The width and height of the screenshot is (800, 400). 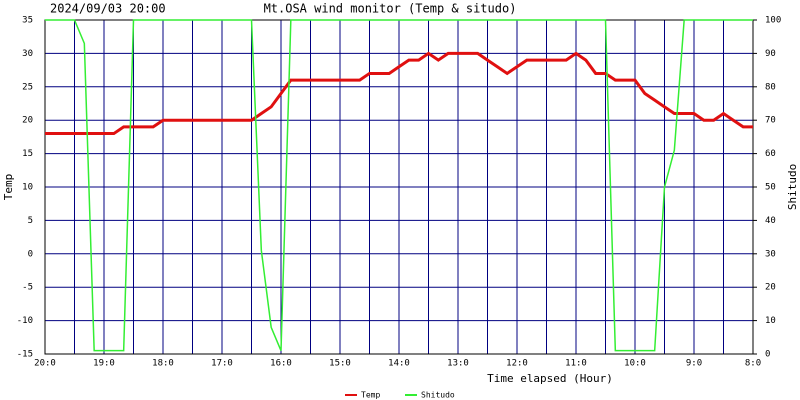 What do you see at coordinates (30, 221) in the screenshot?
I see `y-tick-label: 5` at bounding box center [30, 221].